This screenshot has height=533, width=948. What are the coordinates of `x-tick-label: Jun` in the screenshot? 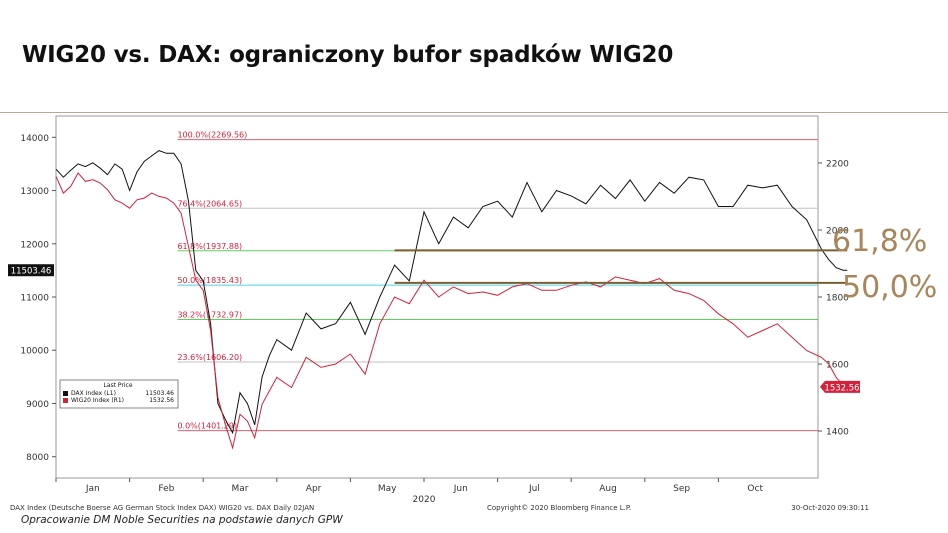 It's located at (460, 489).